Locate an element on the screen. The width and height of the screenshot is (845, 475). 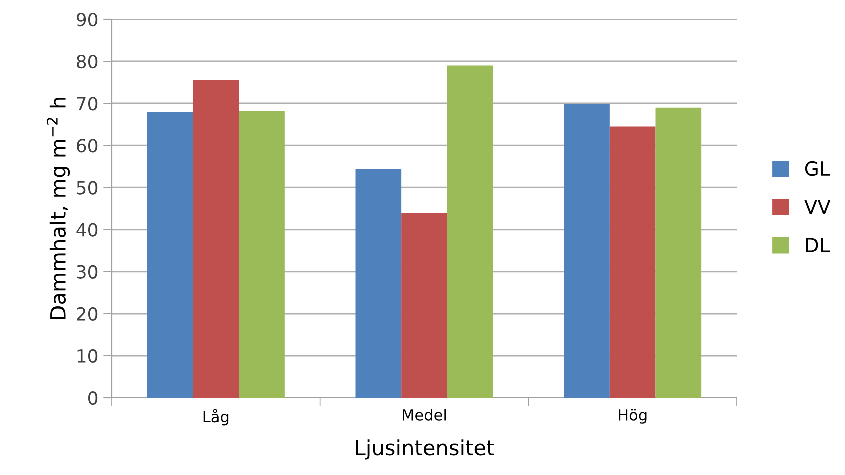
y-tick-label: 20 is located at coordinates (87, 314).